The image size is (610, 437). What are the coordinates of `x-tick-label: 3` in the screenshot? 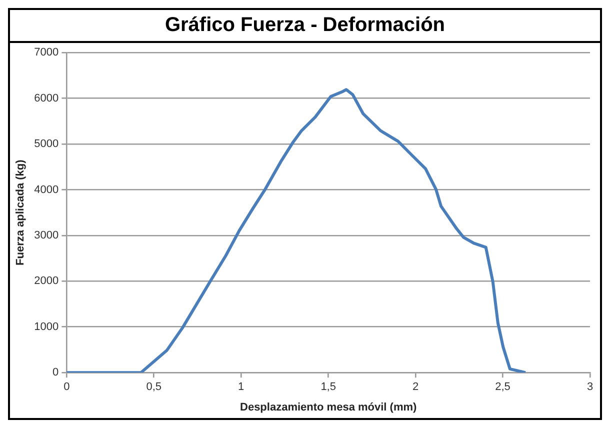 It's located at (590, 387).